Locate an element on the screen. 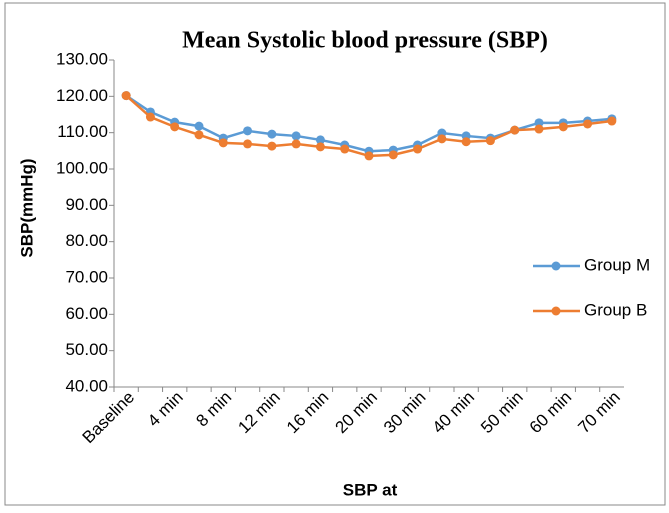 This screenshot has width=669, height=513. y-tick-label: 110.00 is located at coordinates (82, 131).